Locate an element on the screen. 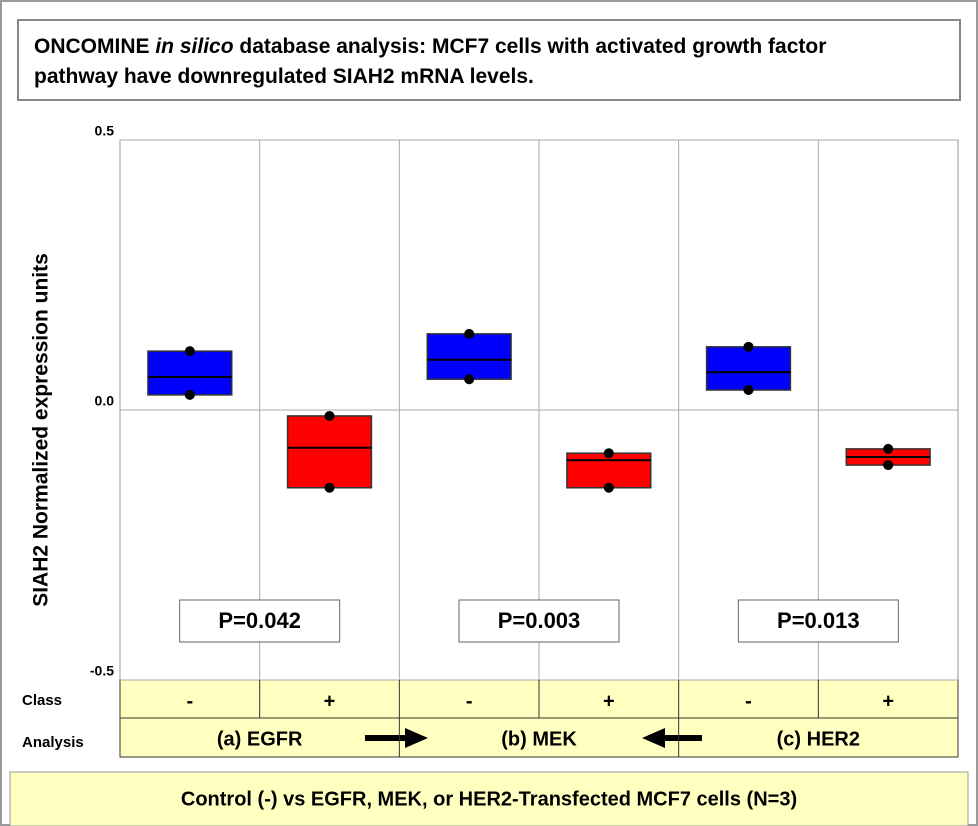 The image size is (978, 826). y-tick-label: 0.0 is located at coordinates (105, 401).